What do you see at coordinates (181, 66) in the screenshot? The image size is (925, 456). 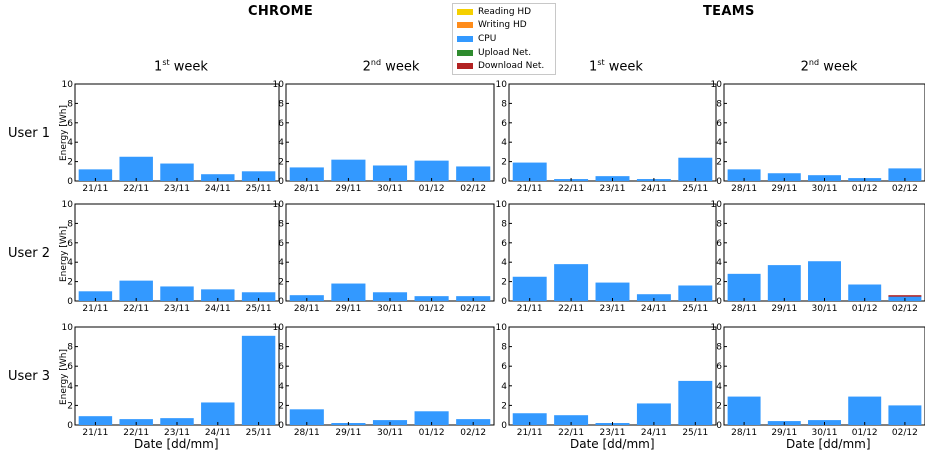 I see `week-title-chrome-1: 1st week` at bounding box center [181, 66].